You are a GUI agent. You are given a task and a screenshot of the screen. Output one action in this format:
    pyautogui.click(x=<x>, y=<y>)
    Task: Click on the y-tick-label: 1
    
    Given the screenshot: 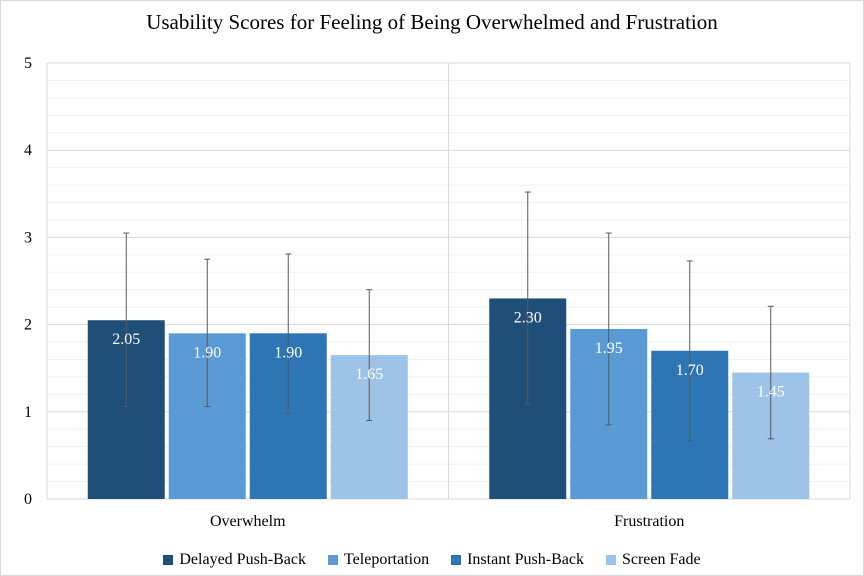 What is the action you would take?
    pyautogui.click(x=28, y=412)
    